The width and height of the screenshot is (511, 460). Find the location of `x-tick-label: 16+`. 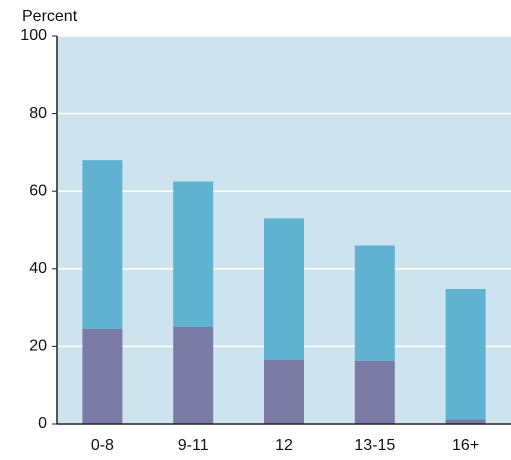

x-tick-label: 16+ is located at coordinates (465, 445).